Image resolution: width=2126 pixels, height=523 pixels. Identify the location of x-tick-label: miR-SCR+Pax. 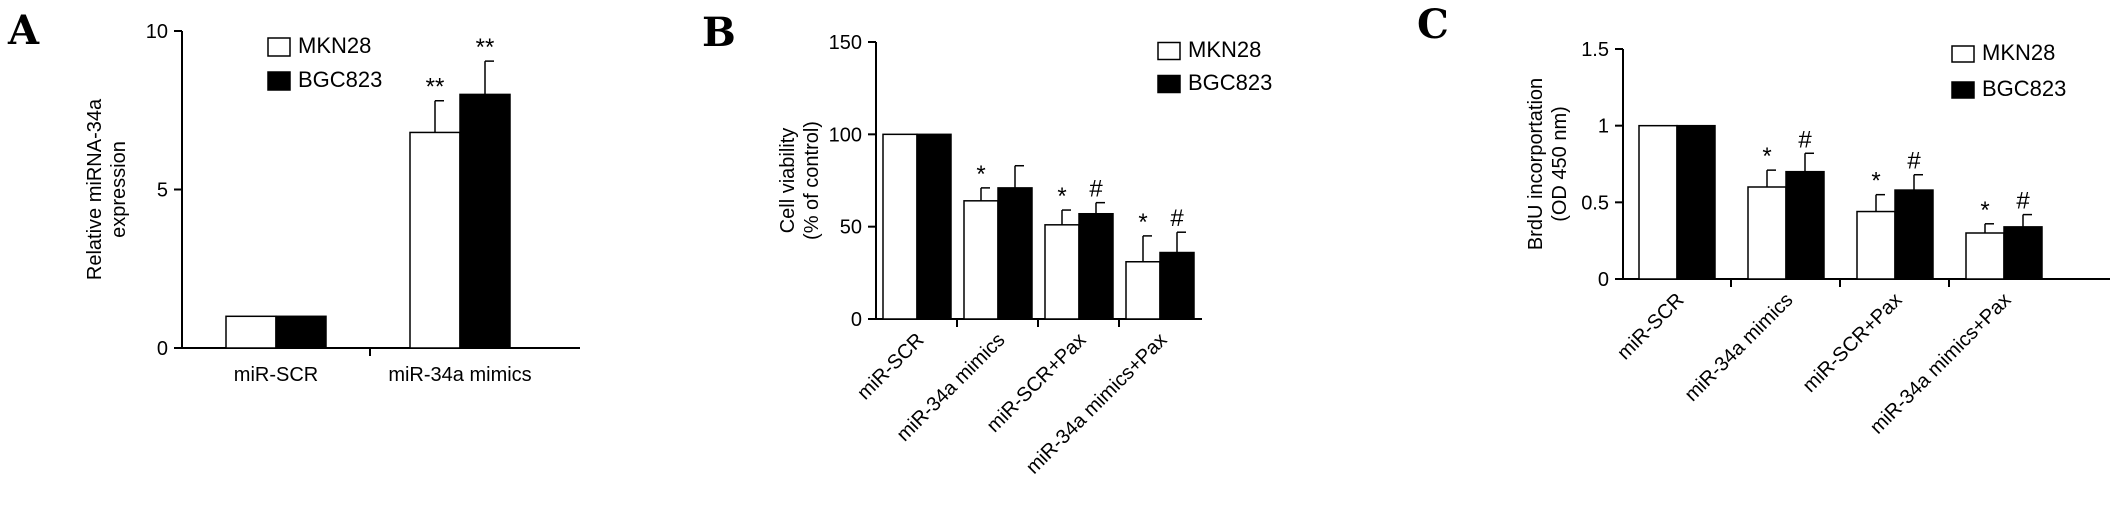
(1853, 343).